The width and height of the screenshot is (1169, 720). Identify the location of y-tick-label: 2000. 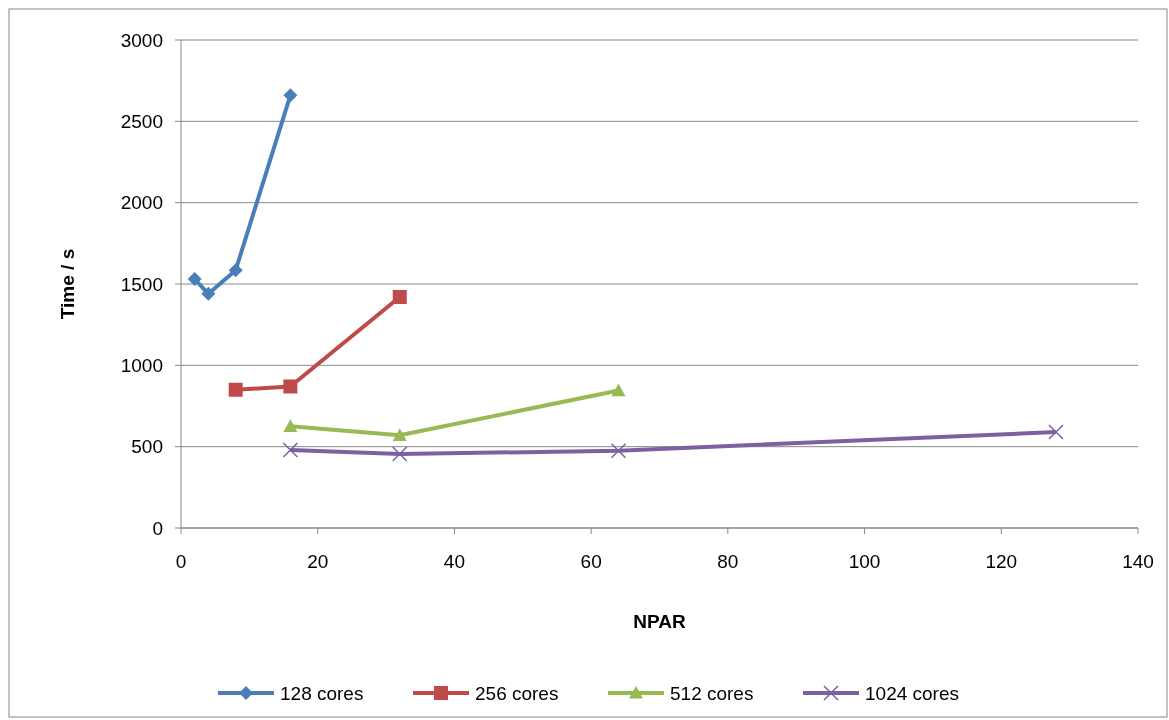
(141, 203).